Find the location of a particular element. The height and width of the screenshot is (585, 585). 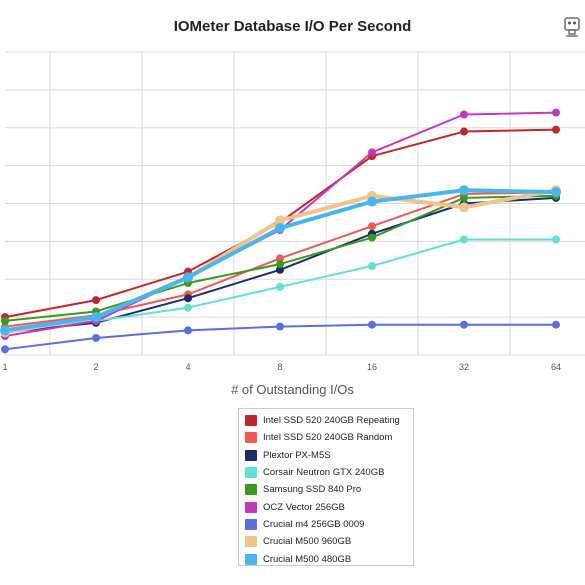

legend-item: Intel SSD 520 240GB Random is located at coordinates (329, 437).